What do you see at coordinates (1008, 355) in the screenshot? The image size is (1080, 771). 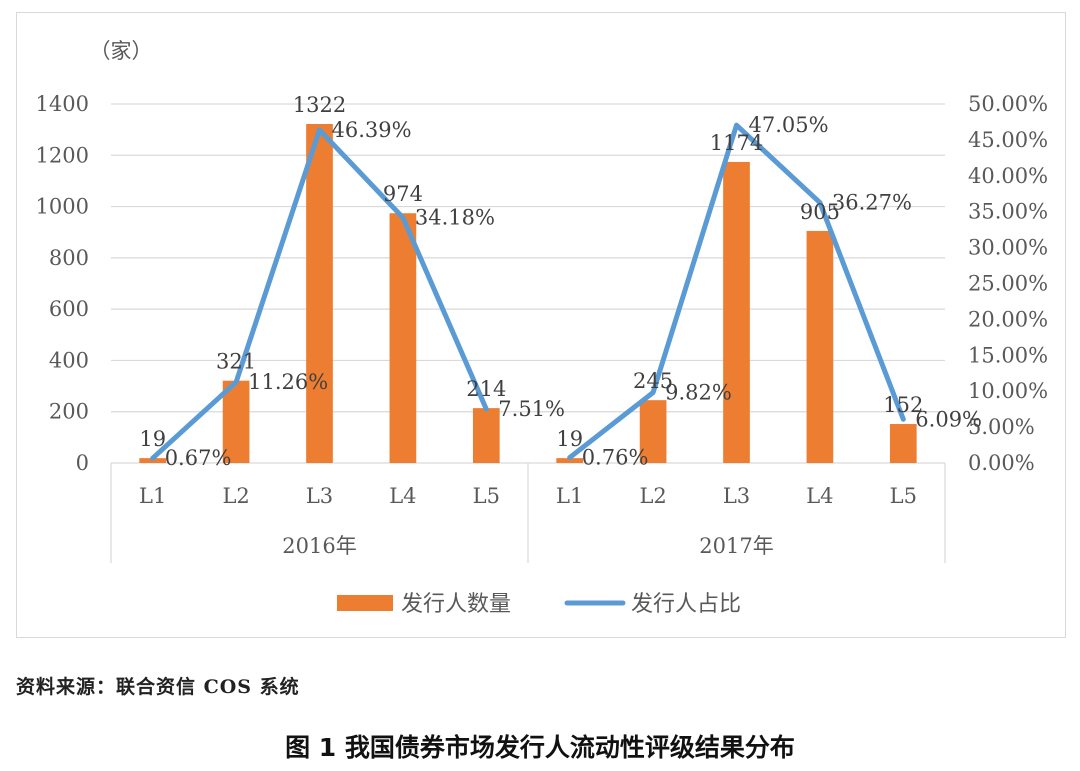 I see `right-axis-tick-label: 15.00%` at bounding box center [1008, 355].